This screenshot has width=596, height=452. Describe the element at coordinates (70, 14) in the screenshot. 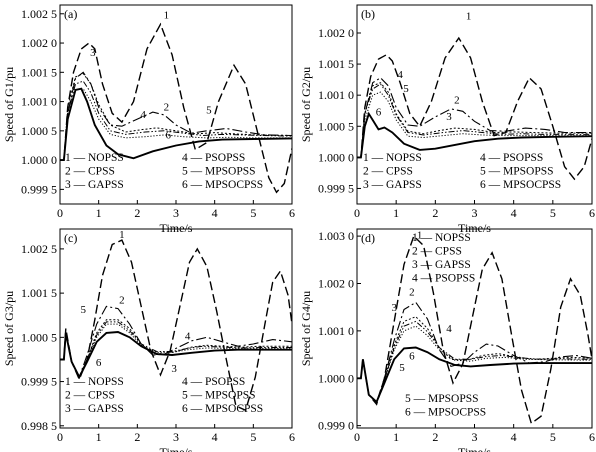

I see `panel-label: (a)` at that location.